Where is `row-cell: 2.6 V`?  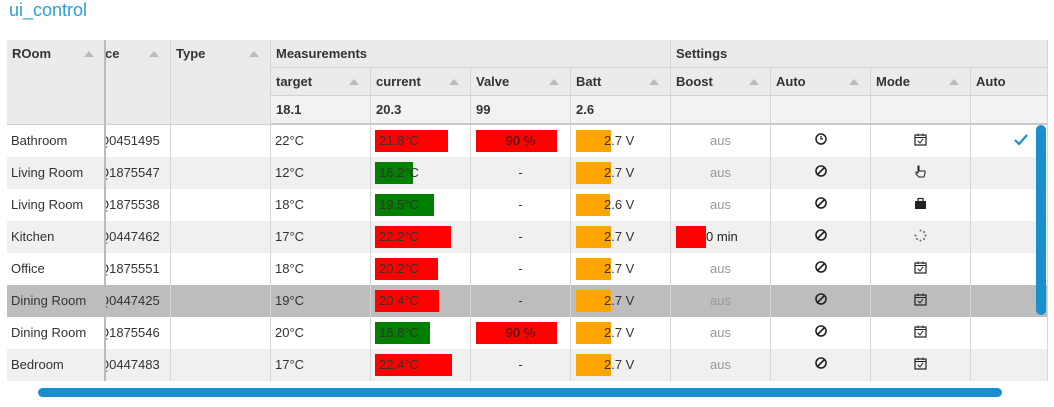 row-cell: 2.6 V is located at coordinates (621, 205).